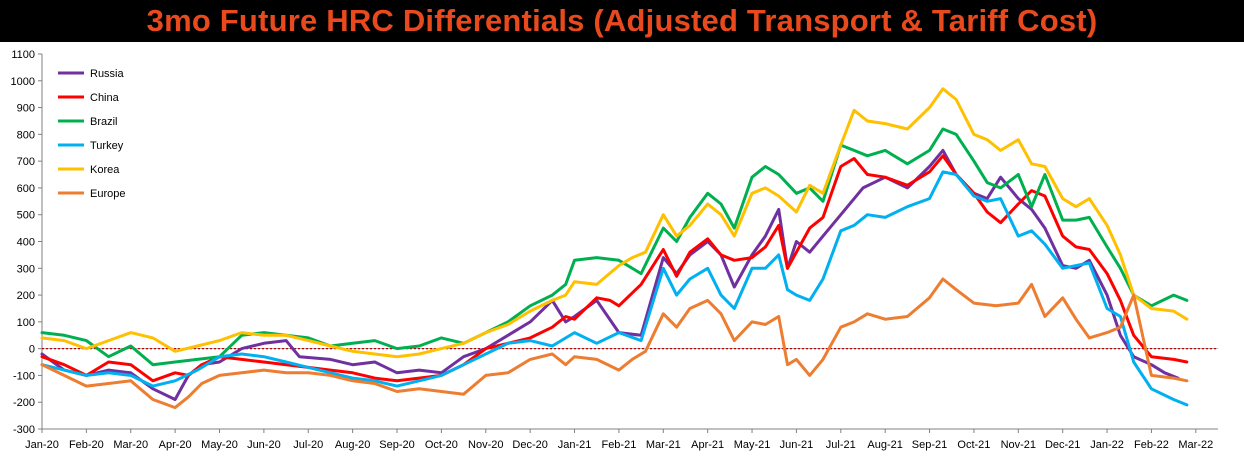  Describe the element at coordinates (219, 445) in the screenshot. I see `x-tick-label: May-20` at that location.